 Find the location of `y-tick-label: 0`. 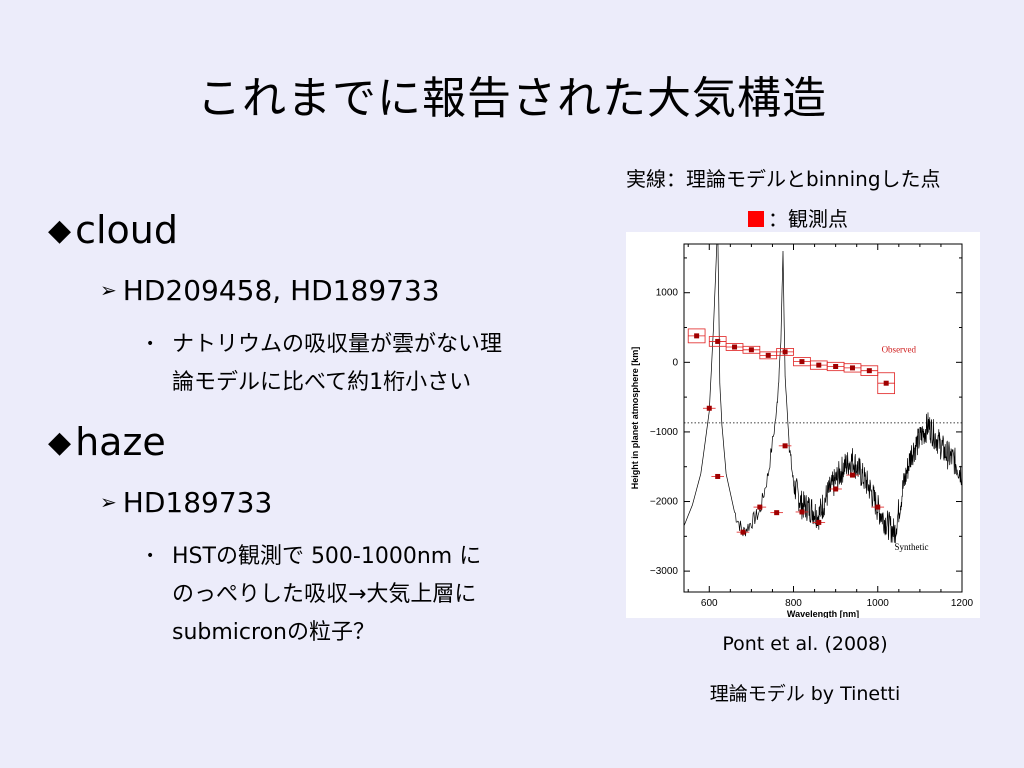

y-tick-label: 0 is located at coordinates (675, 362).